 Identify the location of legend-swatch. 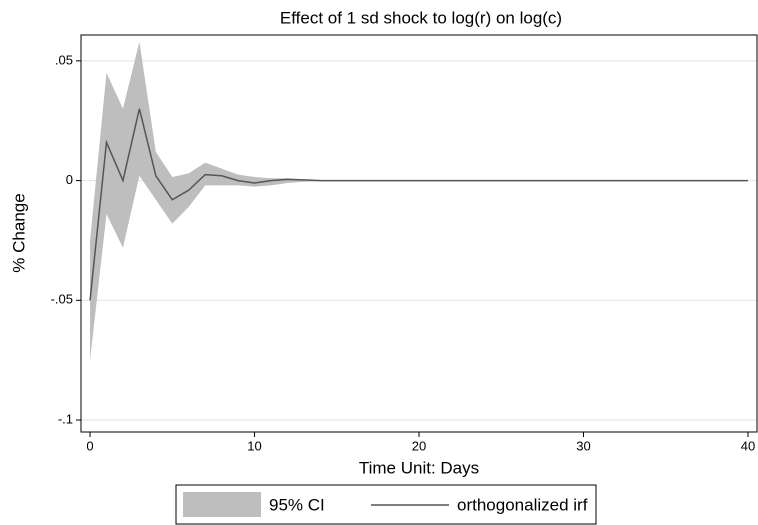
(222, 504).